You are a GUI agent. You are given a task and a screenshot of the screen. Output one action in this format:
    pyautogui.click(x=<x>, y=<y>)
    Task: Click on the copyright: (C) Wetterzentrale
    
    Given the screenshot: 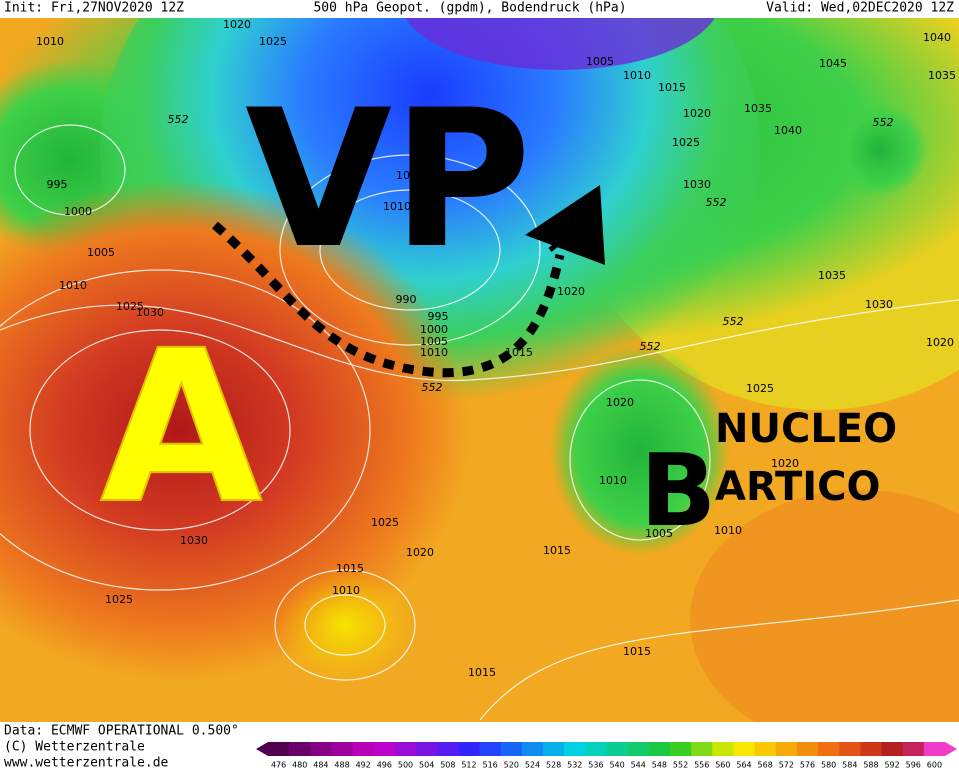 What is the action you would take?
    pyautogui.click(x=74, y=747)
    